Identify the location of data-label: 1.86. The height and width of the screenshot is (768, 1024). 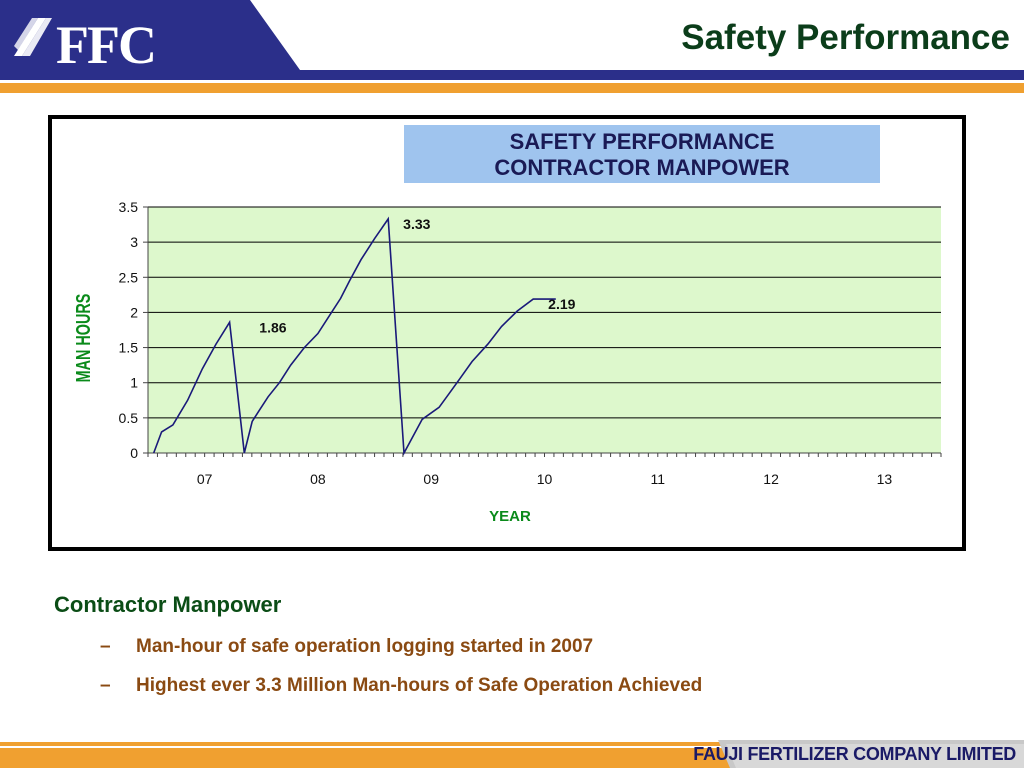
(272, 327).